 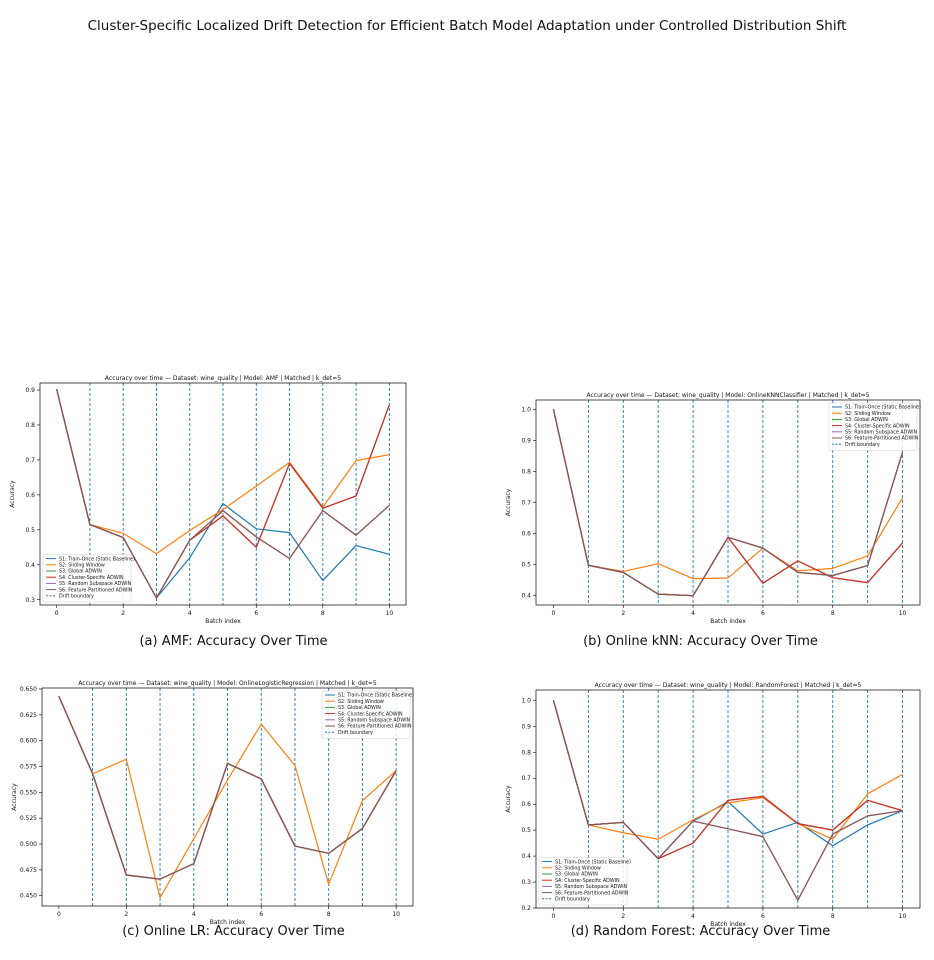 What do you see at coordinates (233, 931) in the screenshot?
I see `panel-caption: (c) Online LR: Accuracy Over Time` at bounding box center [233, 931].